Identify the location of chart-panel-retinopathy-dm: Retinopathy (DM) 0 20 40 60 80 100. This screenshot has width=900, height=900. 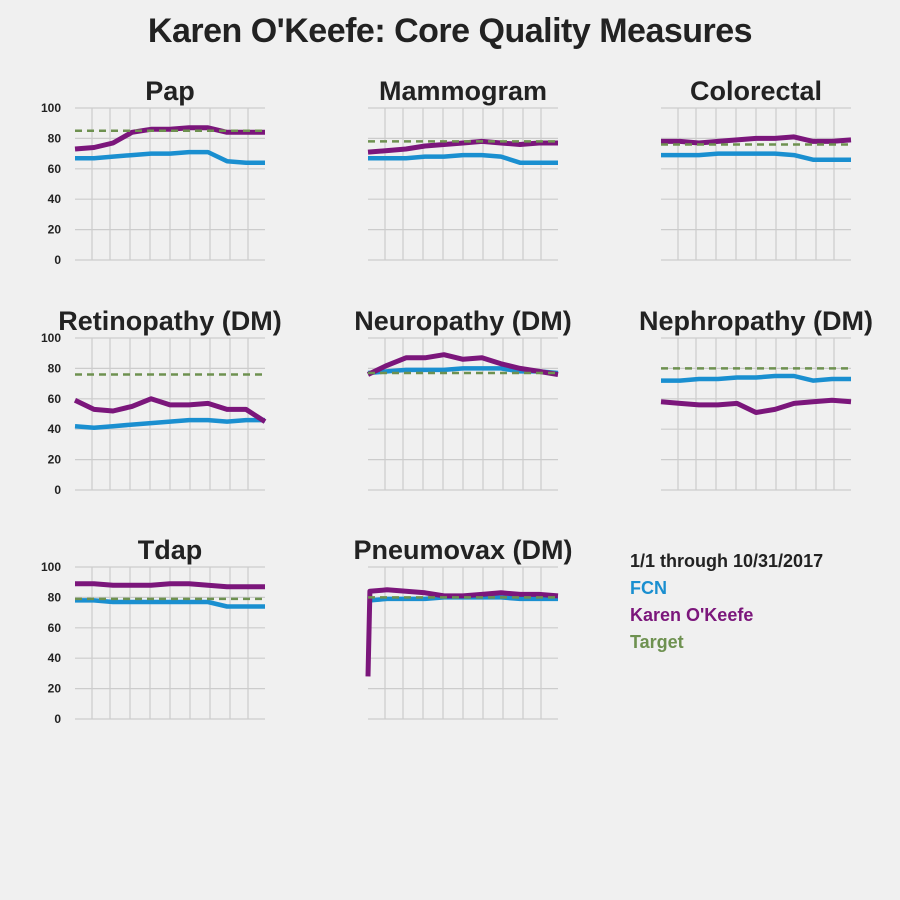
(161, 401).